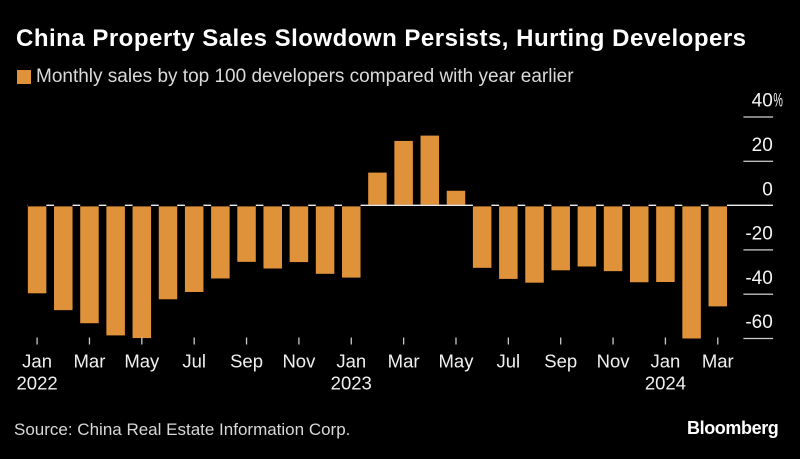  I want to click on svg-text: 0, so click(767, 189).